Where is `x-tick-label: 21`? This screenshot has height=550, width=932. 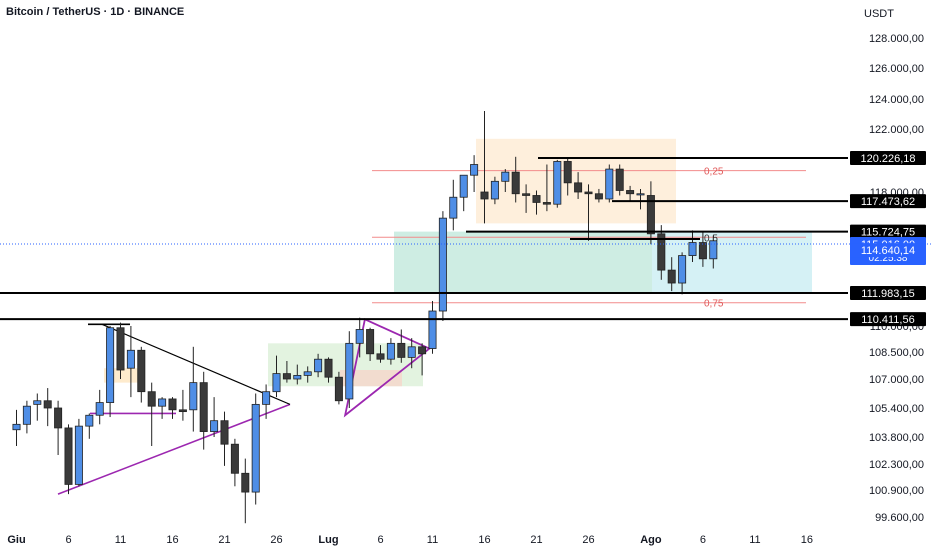
x-tick-label: 21 is located at coordinates (536, 540).